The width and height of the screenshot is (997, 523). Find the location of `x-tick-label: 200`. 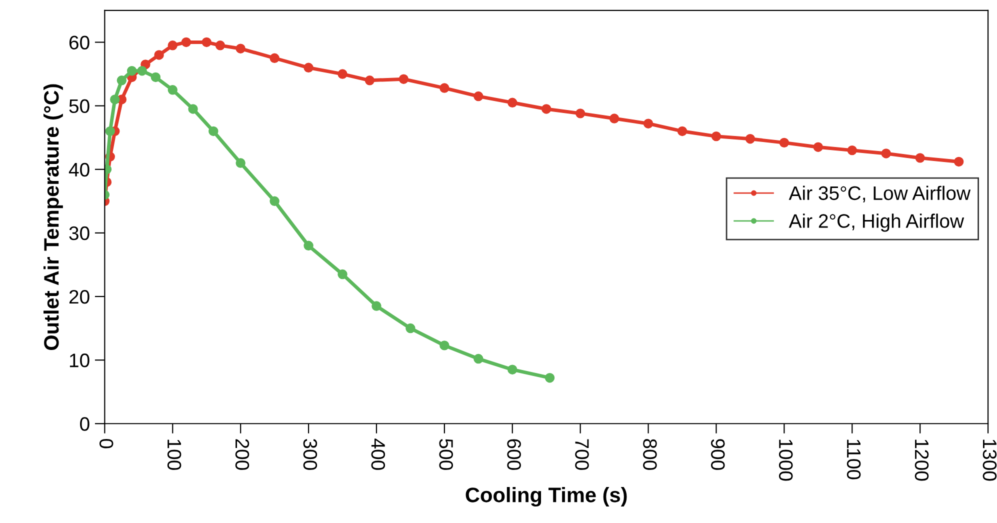

x-tick-label: 200 is located at coordinates (242, 454).